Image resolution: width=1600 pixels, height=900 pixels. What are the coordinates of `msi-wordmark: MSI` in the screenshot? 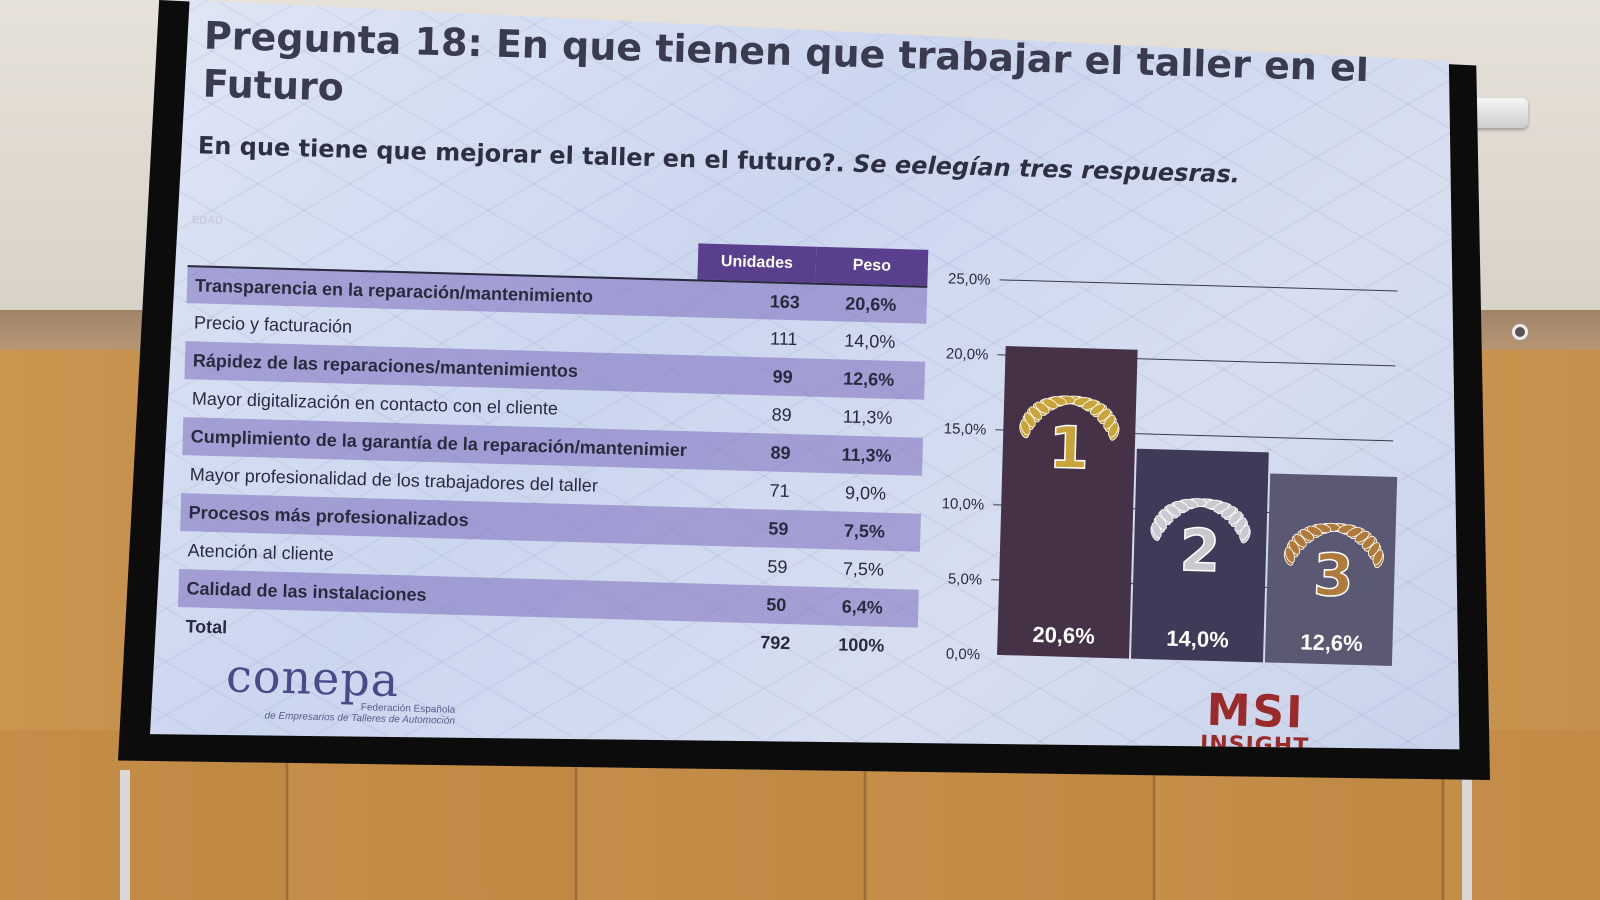 It's located at (1255, 711).